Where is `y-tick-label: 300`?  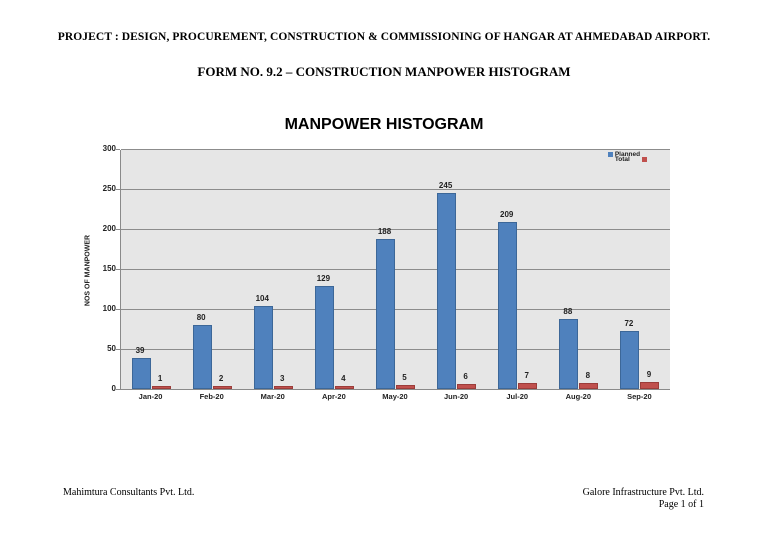
y-tick-label: 300 is located at coordinates (109, 148).